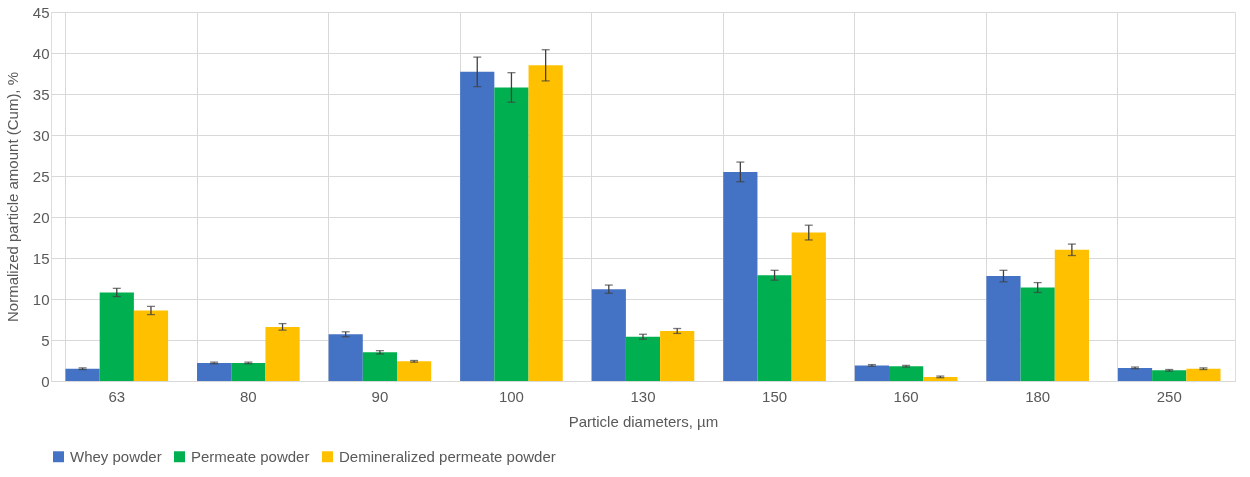 The width and height of the screenshot is (1250, 477). I want to click on legend-label: Demineralized permeate powder, so click(447, 456).